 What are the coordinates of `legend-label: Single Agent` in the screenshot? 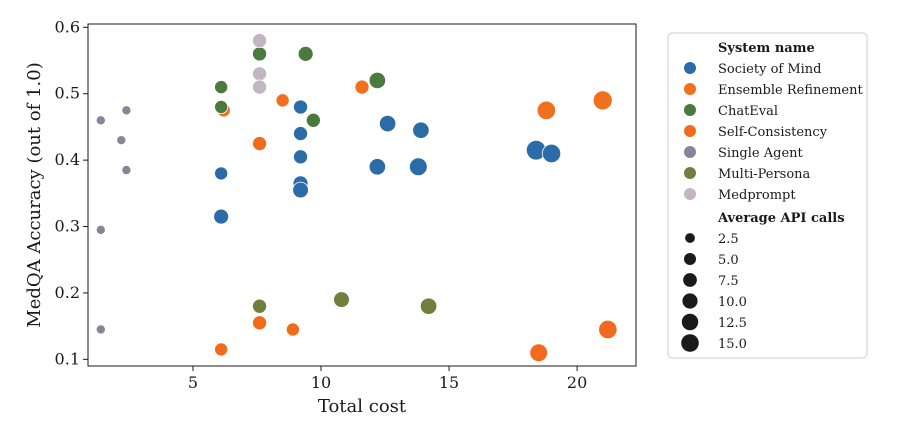 It's located at (761, 153).